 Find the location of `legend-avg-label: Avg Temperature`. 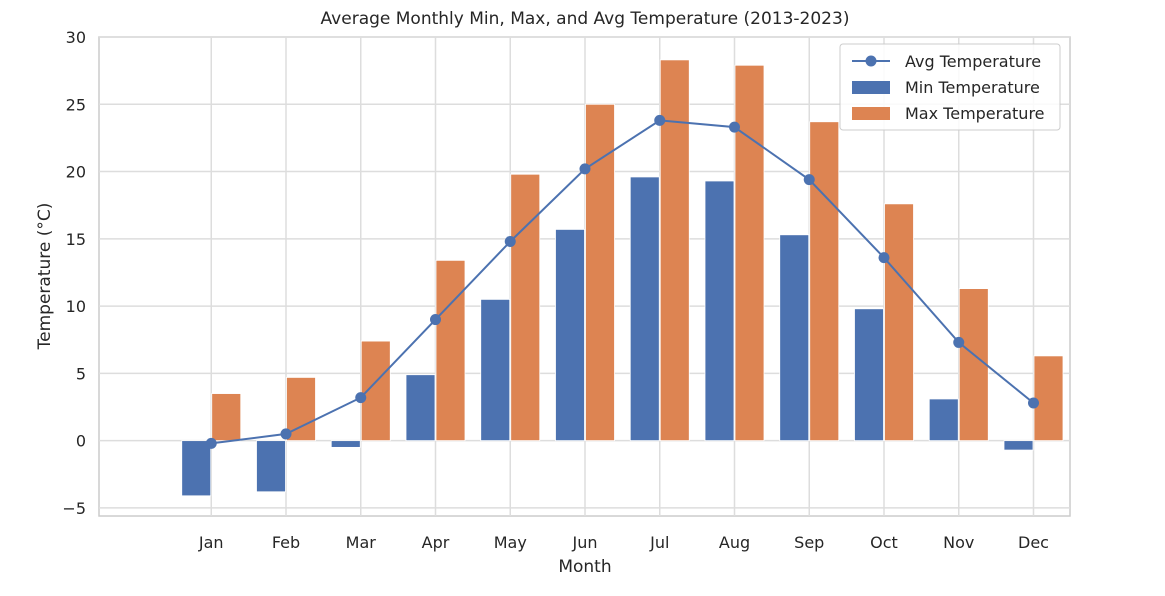

legend-avg-label: Avg Temperature is located at coordinates (973, 61).